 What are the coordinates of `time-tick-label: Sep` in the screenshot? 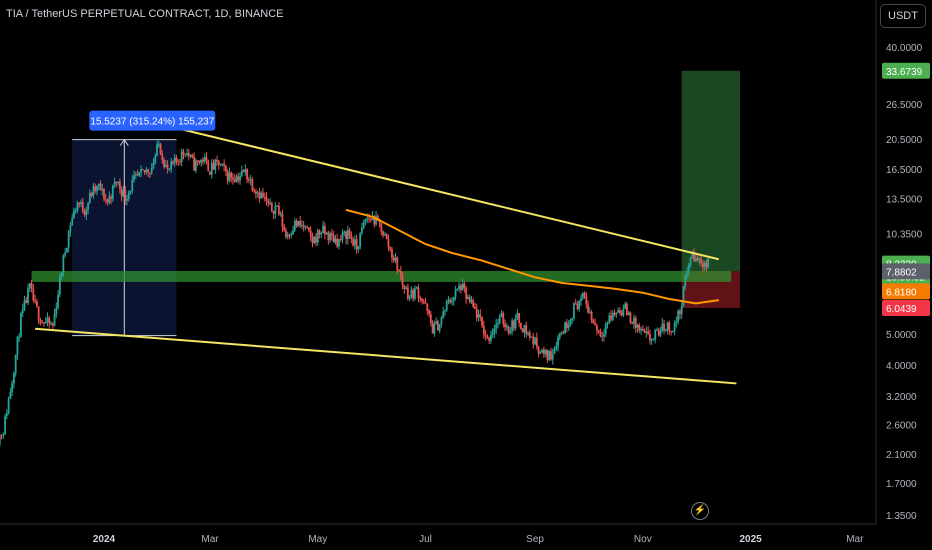 It's located at (535, 539).